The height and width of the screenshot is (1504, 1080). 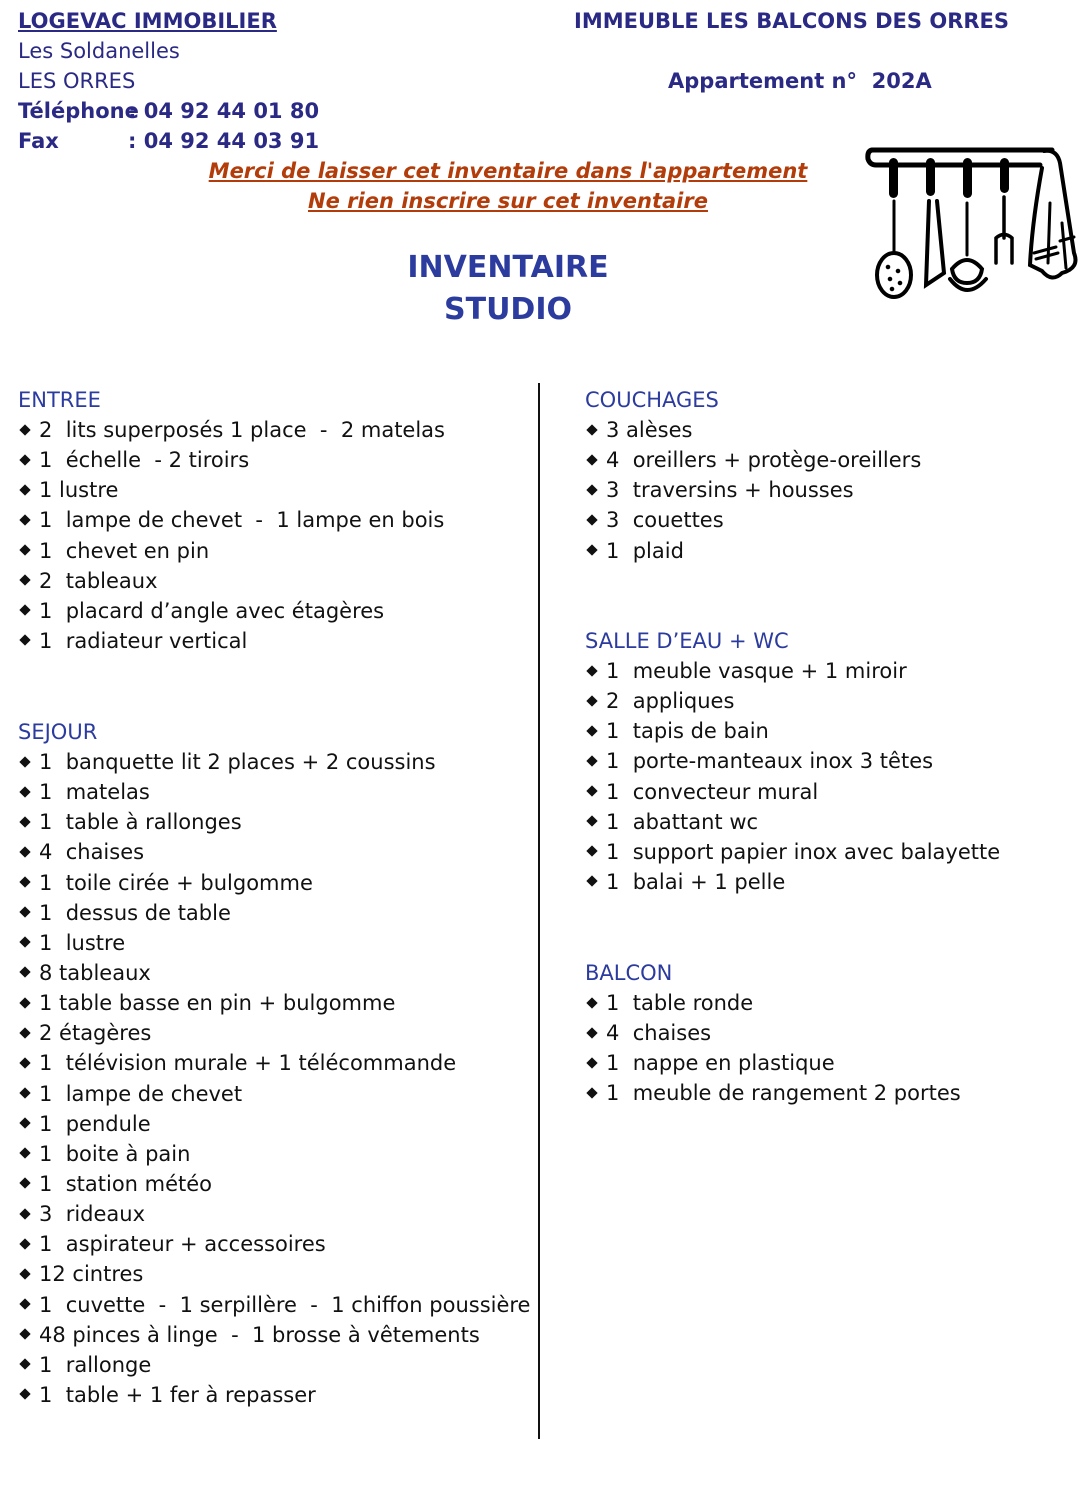 I want to click on item-text: 2 appliques, so click(x=670, y=701).